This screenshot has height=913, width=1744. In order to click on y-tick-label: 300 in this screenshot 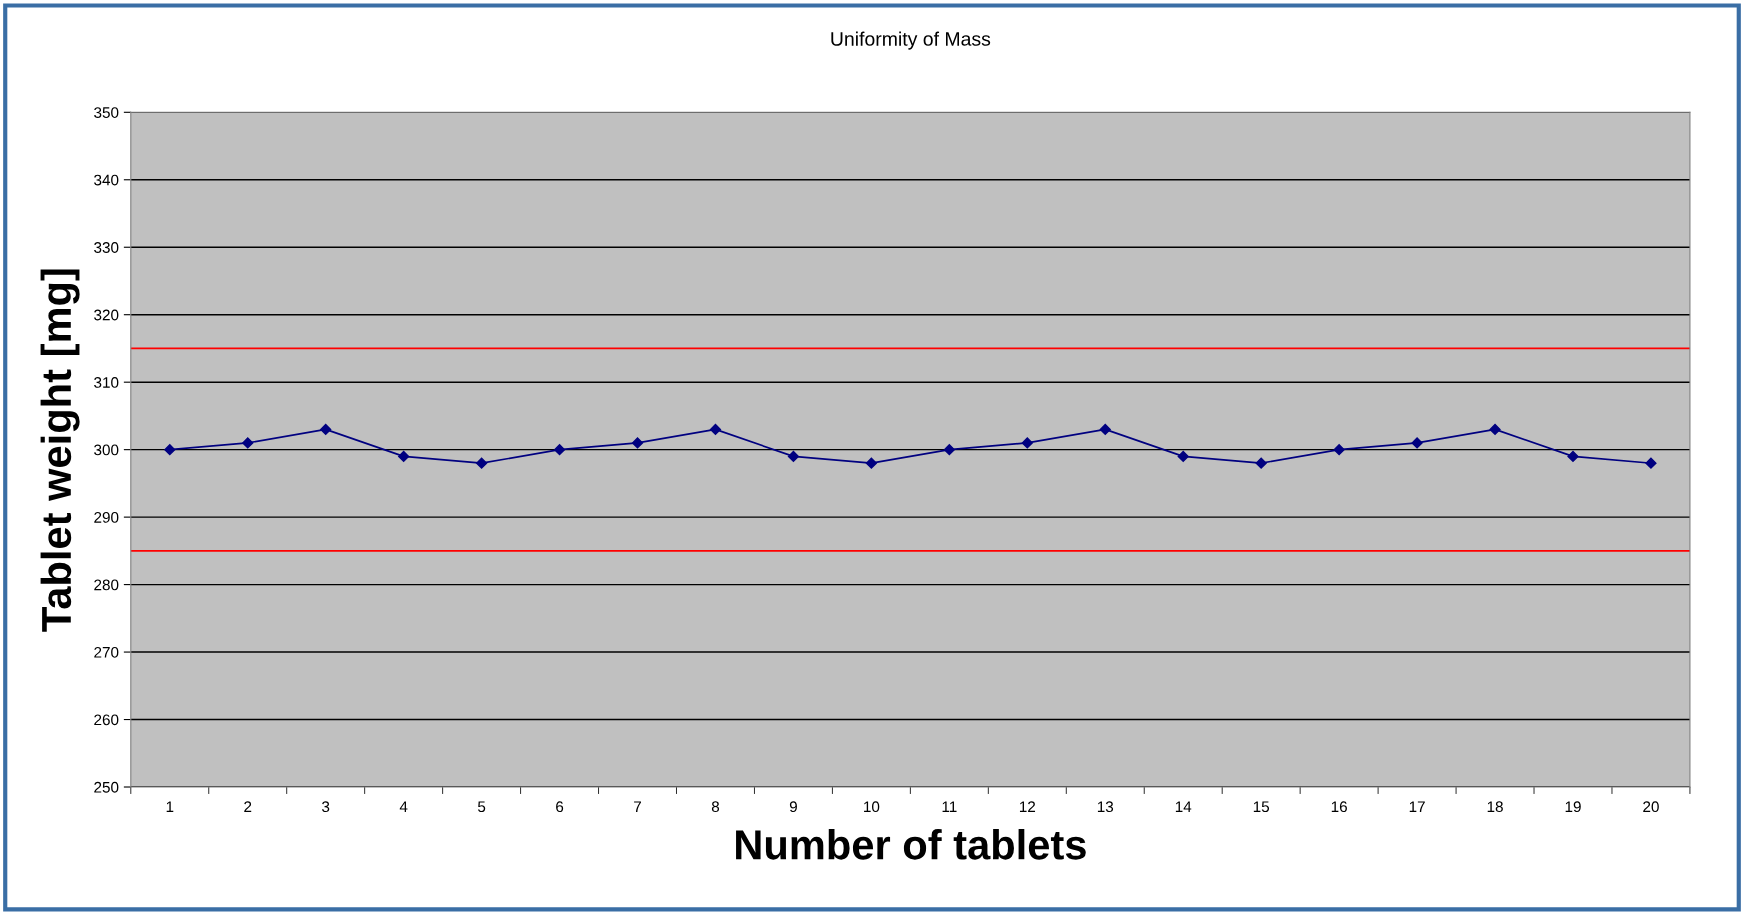, I will do `click(106, 450)`.